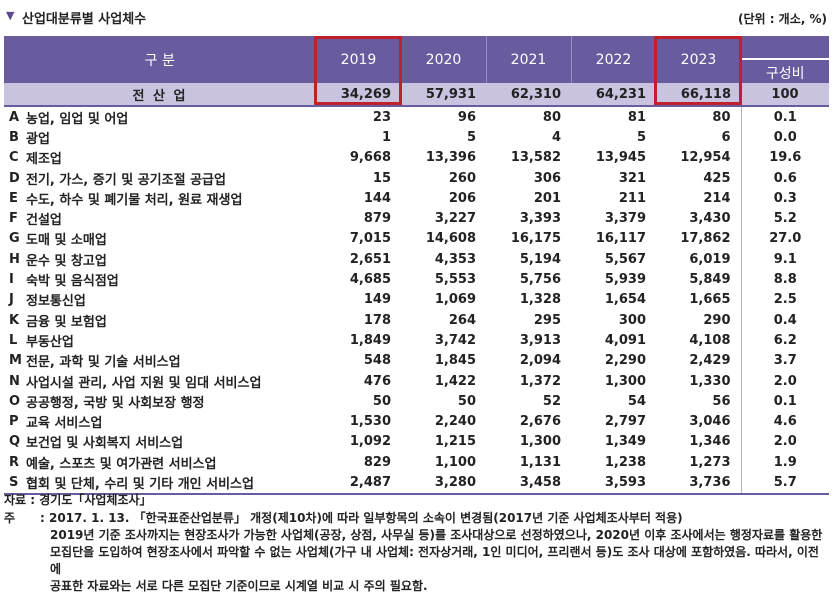  Describe the element at coordinates (160, 95) in the screenshot. I see `total-label: 전 산 업` at that location.